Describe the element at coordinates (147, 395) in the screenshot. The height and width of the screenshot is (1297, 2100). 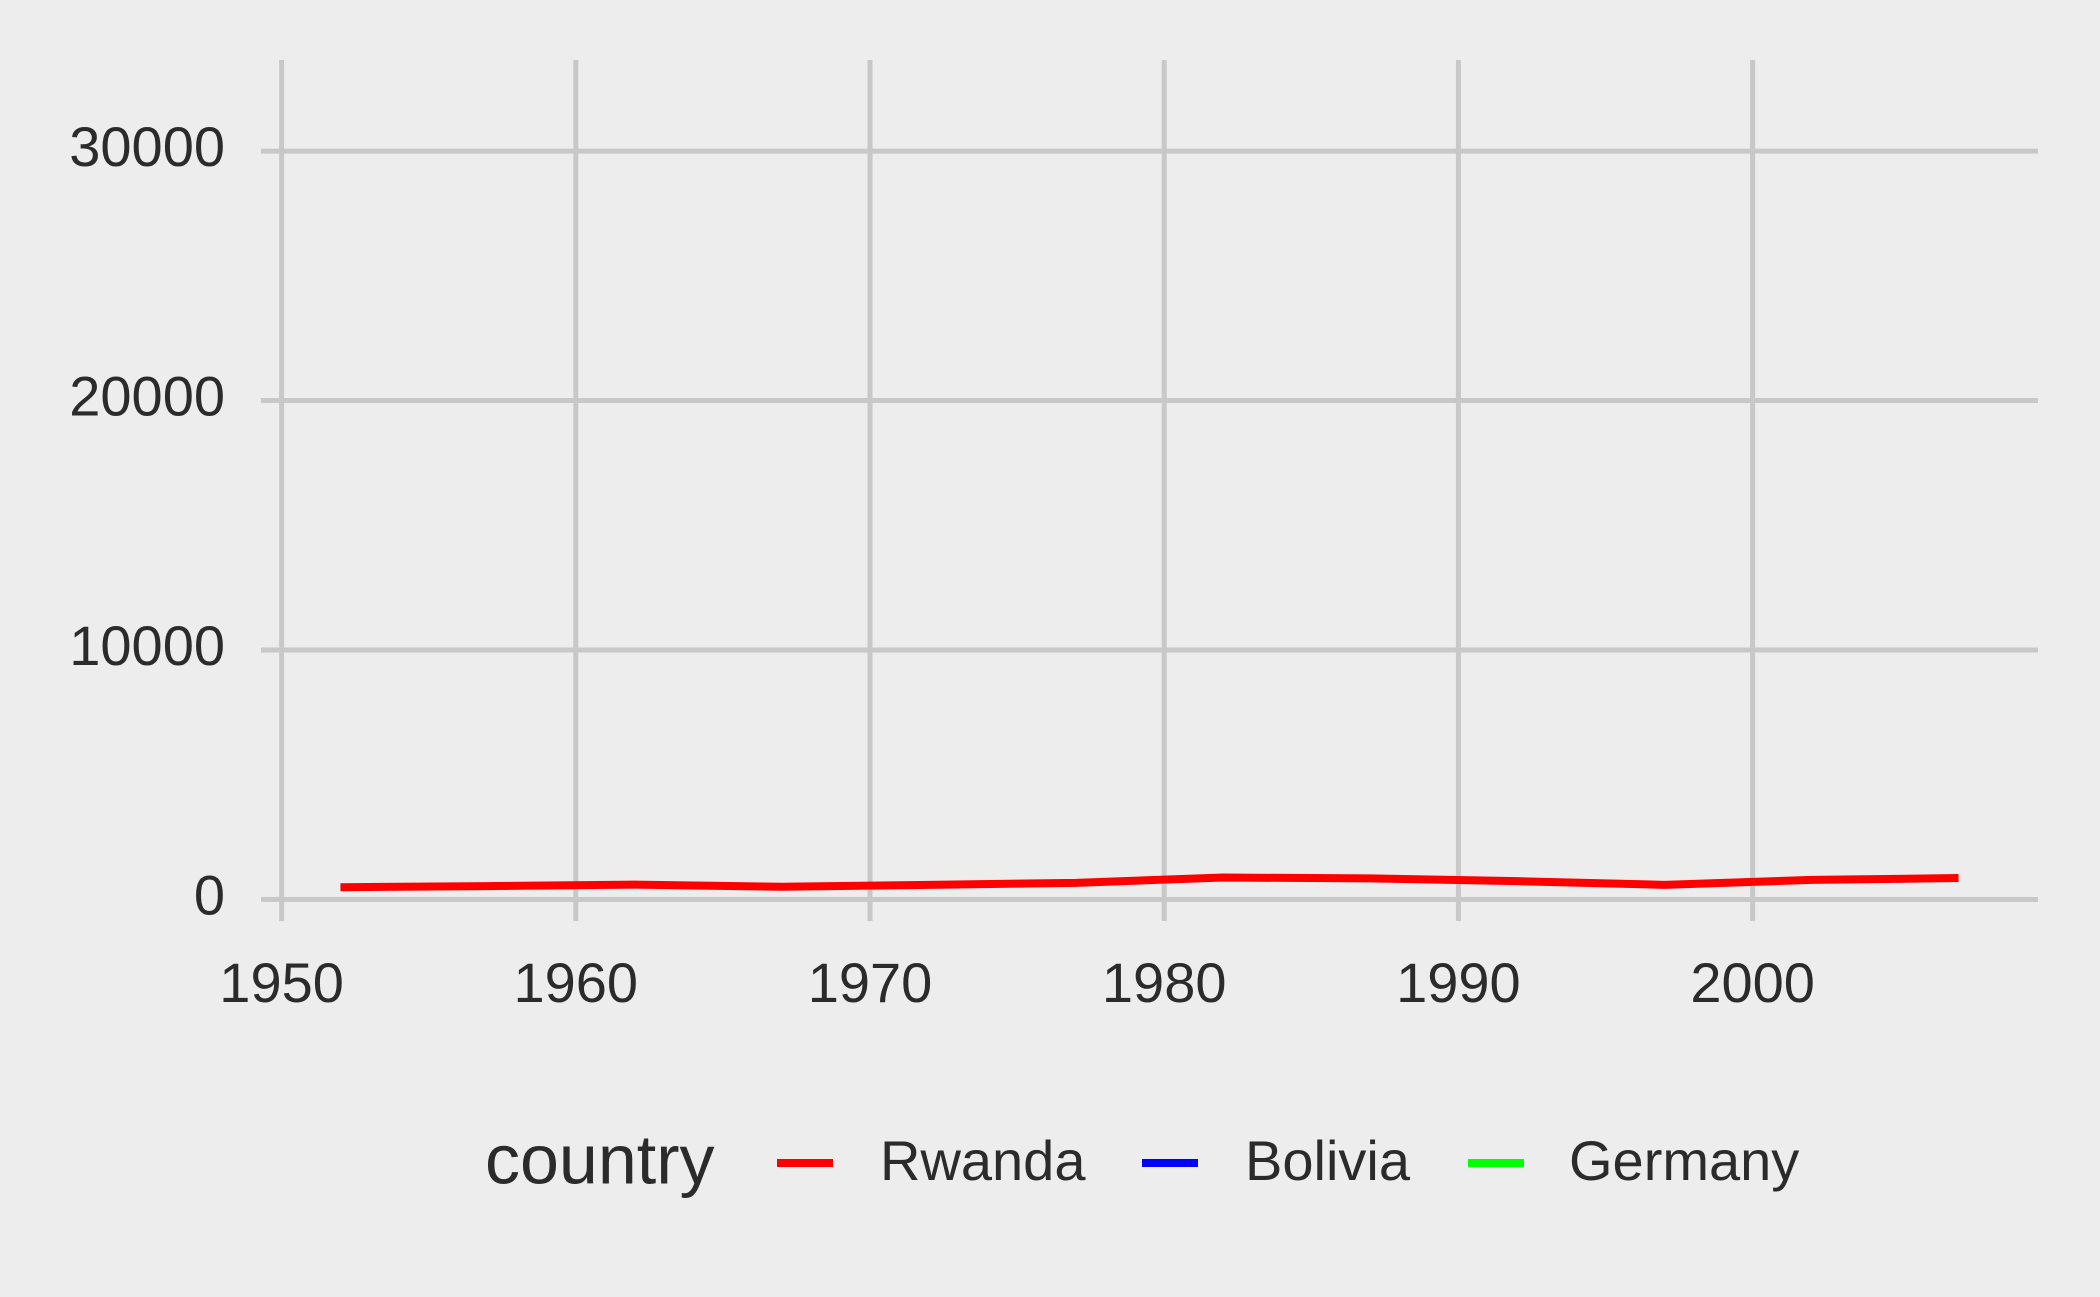
I see `y-tick-label: 20000` at that location.